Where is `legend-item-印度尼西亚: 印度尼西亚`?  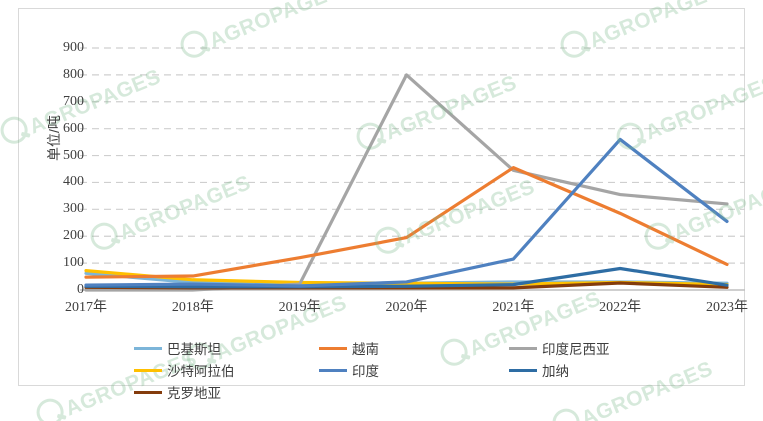 legend-item-印度尼西亚: 印度尼西亚 is located at coordinates (601, 348).